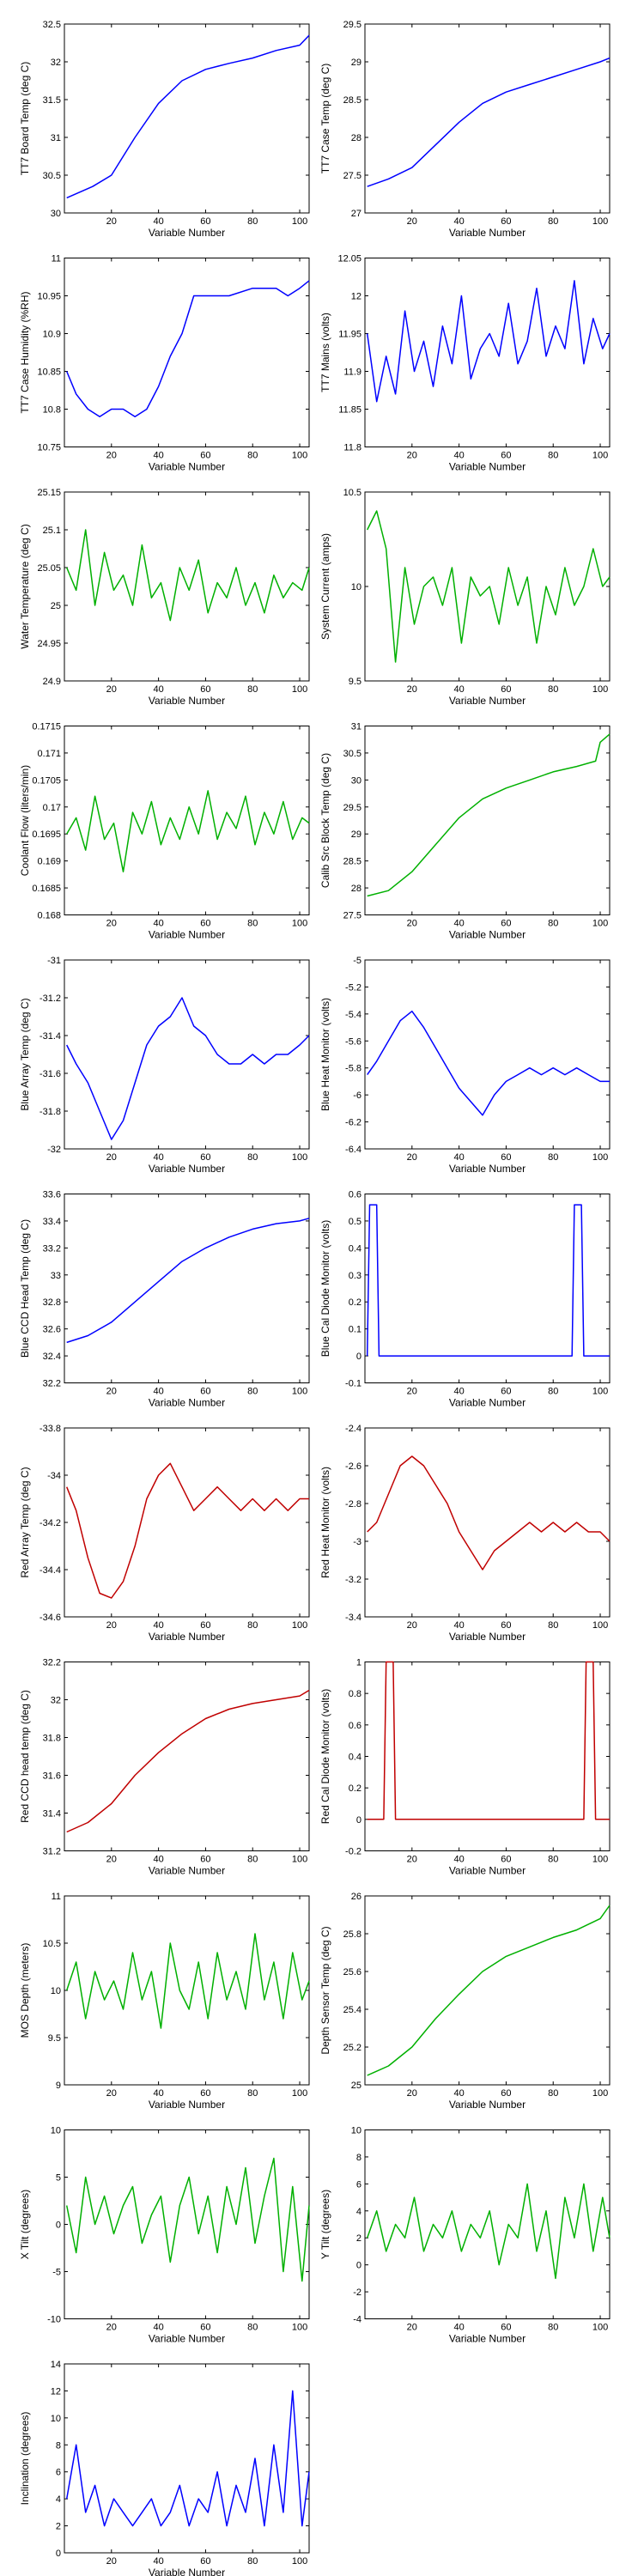 The image size is (644, 2576). Describe the element at coordinates (357, 1096) in the screenshot. I see `y-tick-label: -6` at that location.